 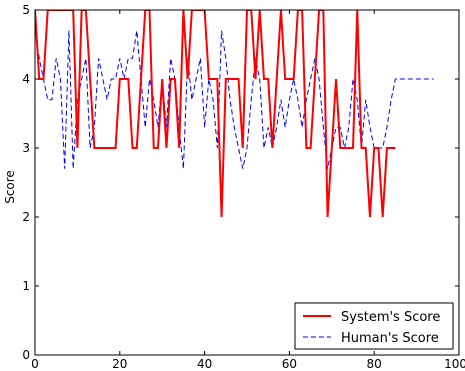 What do you see at coordinates (204, 364) in the screenshot?
I see `x-tick-label: 40` at bounding box center [204, 364].